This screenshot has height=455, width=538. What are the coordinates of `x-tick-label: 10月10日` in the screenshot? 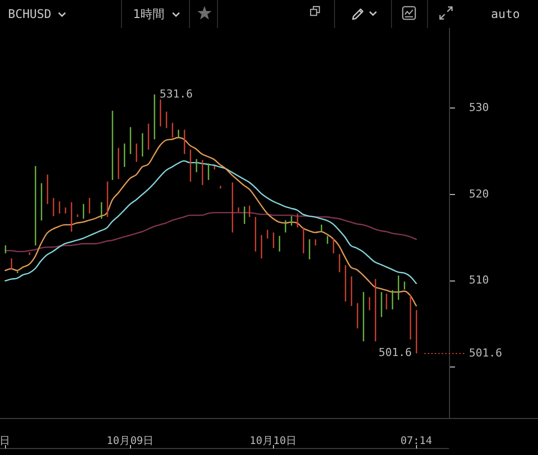 It's located at (273, 441).